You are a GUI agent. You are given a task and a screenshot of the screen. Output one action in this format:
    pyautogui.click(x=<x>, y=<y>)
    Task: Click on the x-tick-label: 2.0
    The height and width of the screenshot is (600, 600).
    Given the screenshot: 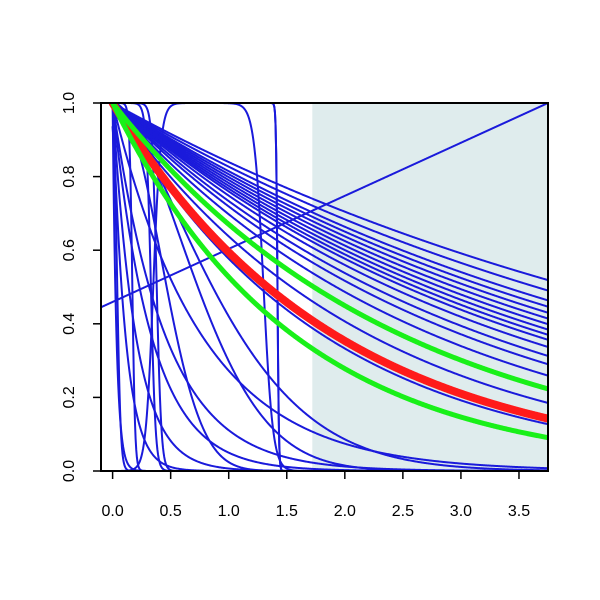 What is the action you would take?
    pyautogui.click(x=345, y=511)
    